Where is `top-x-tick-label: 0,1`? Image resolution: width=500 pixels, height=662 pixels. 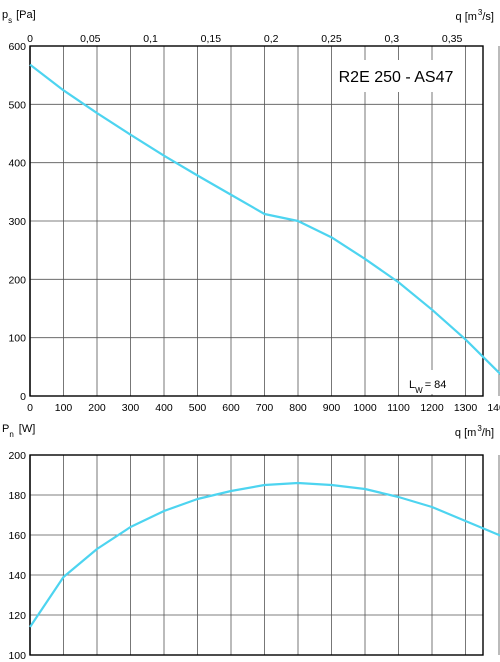 top-x-tick-label: 0,1 is located at coordinates (150, 39).